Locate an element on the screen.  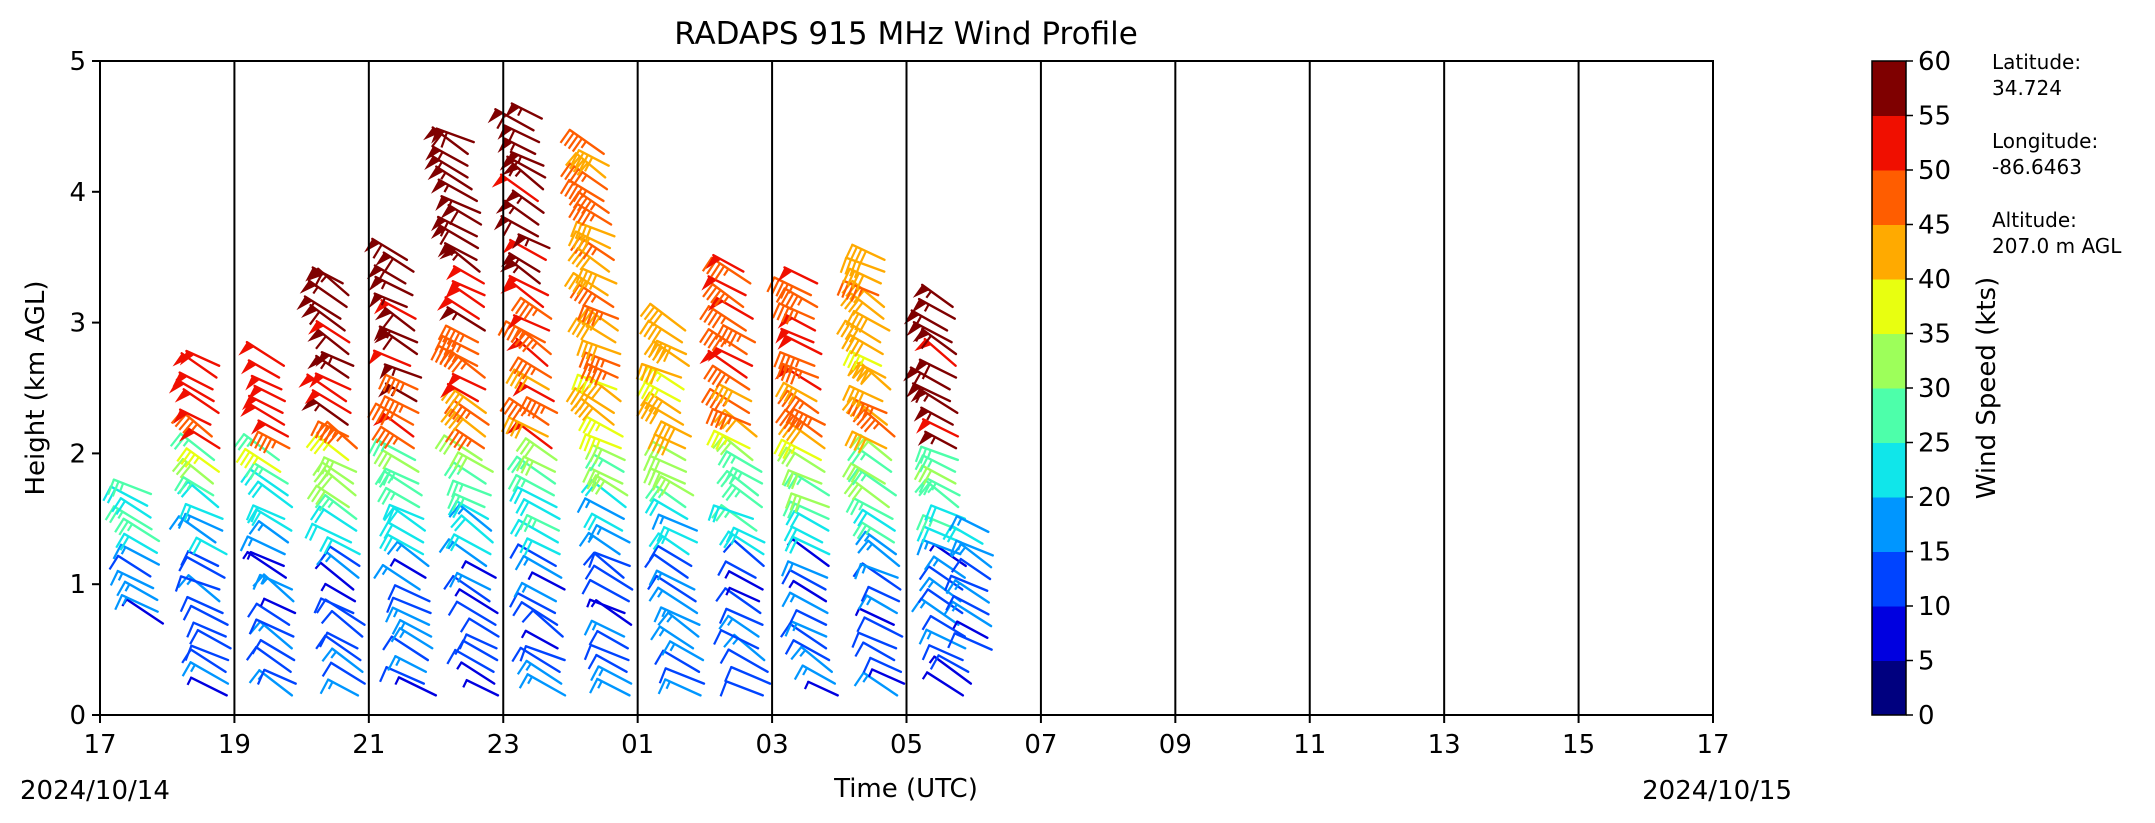
x-tick-label: 15 is located at coordinates (1578, 745).